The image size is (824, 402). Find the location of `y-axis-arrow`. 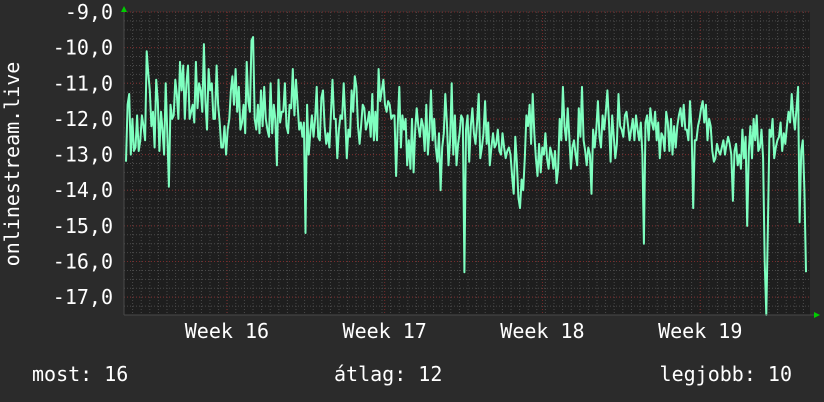

y-axis-arrow is located at coordinates (124, 9).